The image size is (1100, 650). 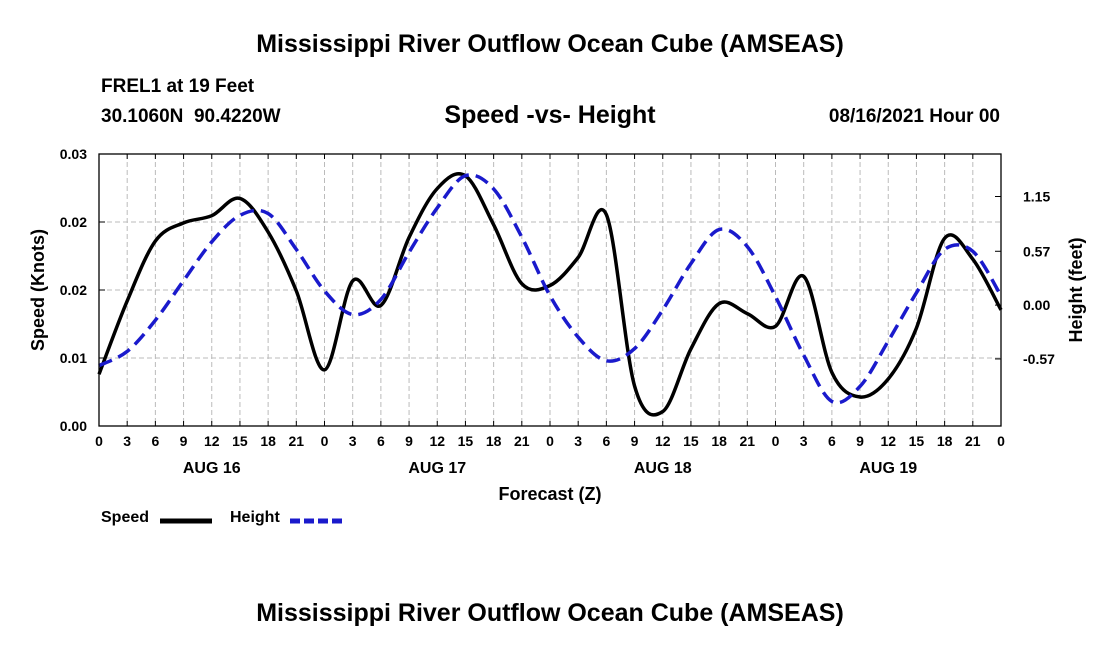 I want to click on legend-speed-label: Speed, so click(x=125, y=517).